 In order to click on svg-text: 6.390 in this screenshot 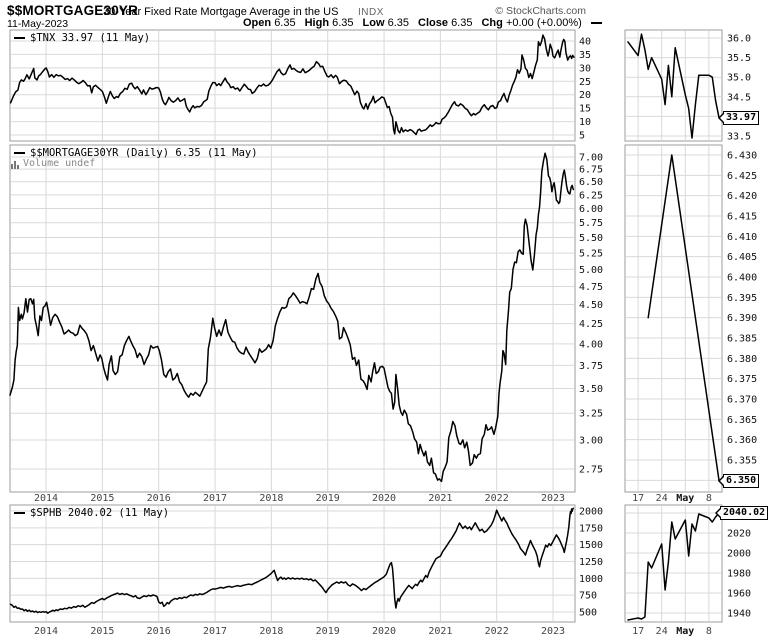, I will do `click(742, 318)`.